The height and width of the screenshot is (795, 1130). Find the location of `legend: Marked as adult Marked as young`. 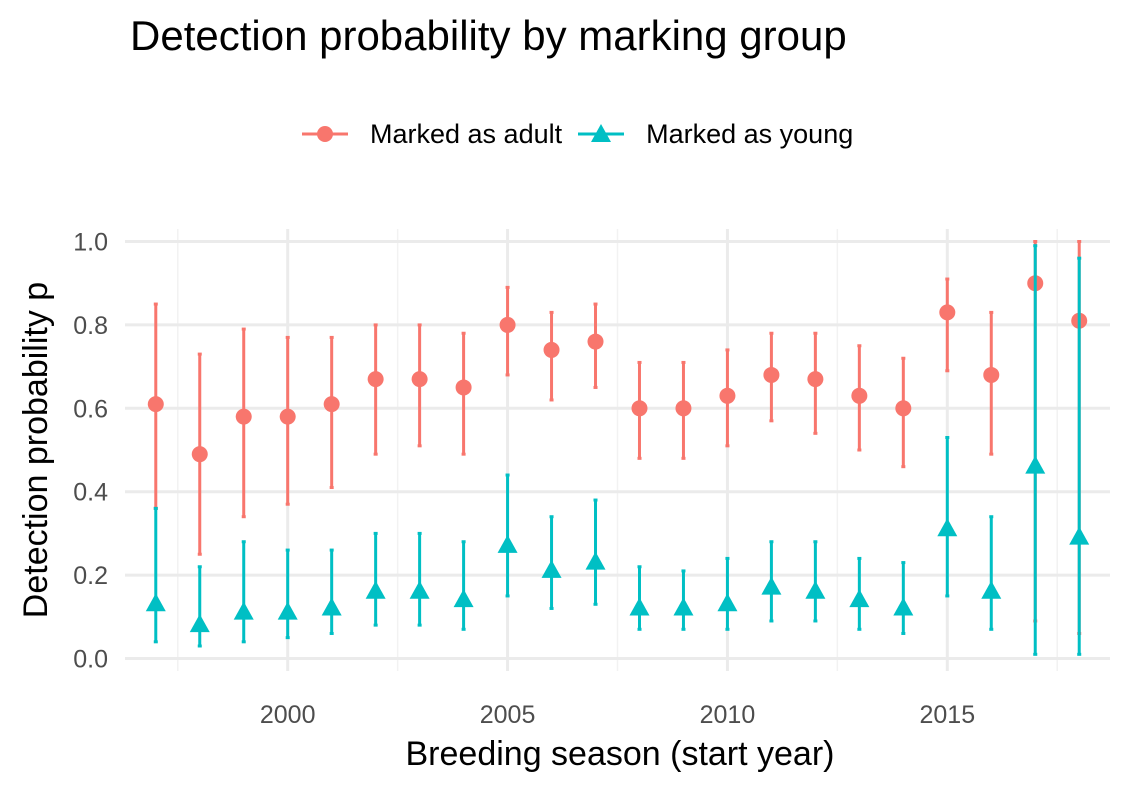

legend: Marked as adult Marked as young is located at coordinates (583, 134).